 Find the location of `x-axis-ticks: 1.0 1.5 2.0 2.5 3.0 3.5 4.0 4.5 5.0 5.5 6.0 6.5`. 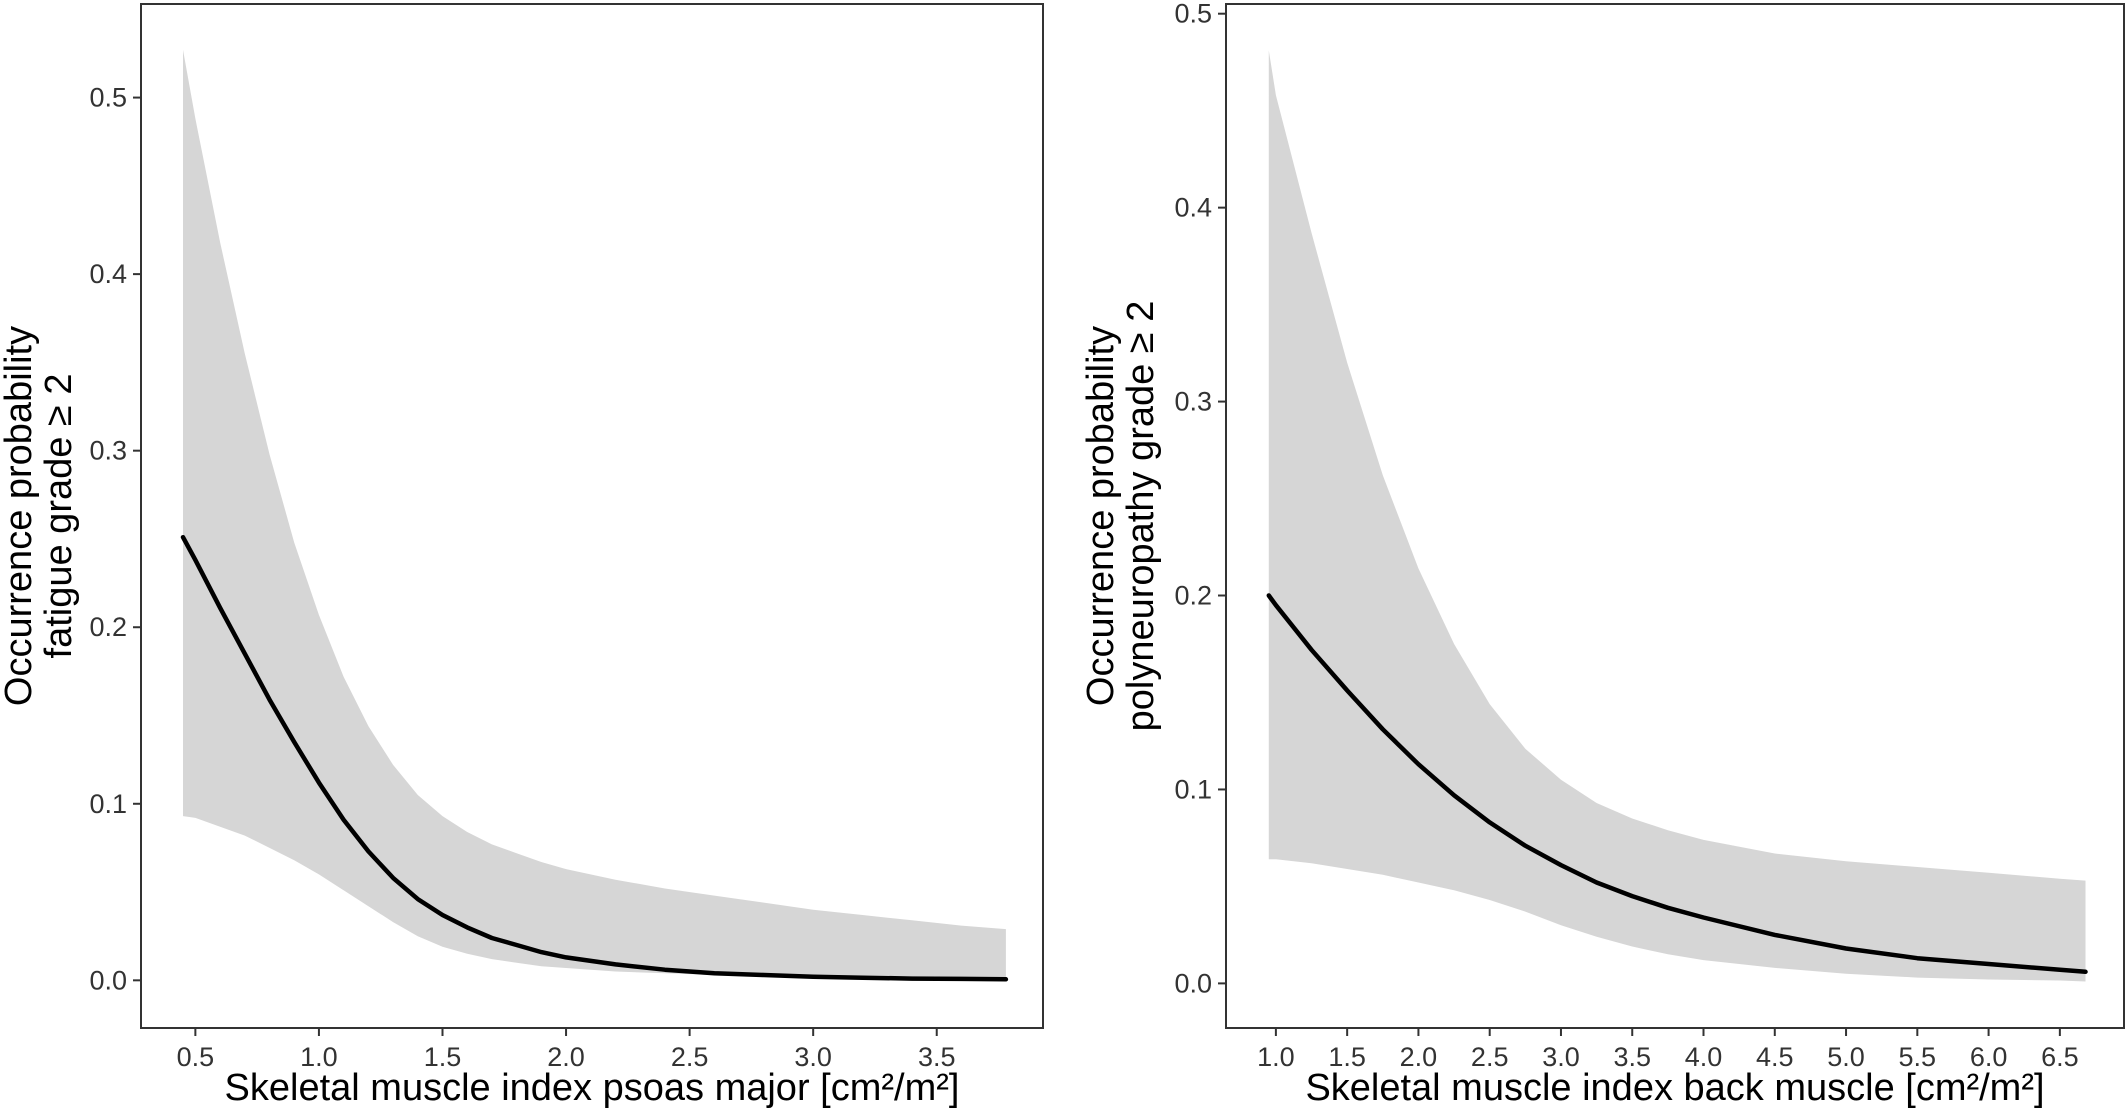

x-axis-ticks: 1.0 1.5 2.0 2.5 3.0 3.5 4.0 4.5 5.0 5.5 6.0 6.5 is located at coordinates (1668, 1050).